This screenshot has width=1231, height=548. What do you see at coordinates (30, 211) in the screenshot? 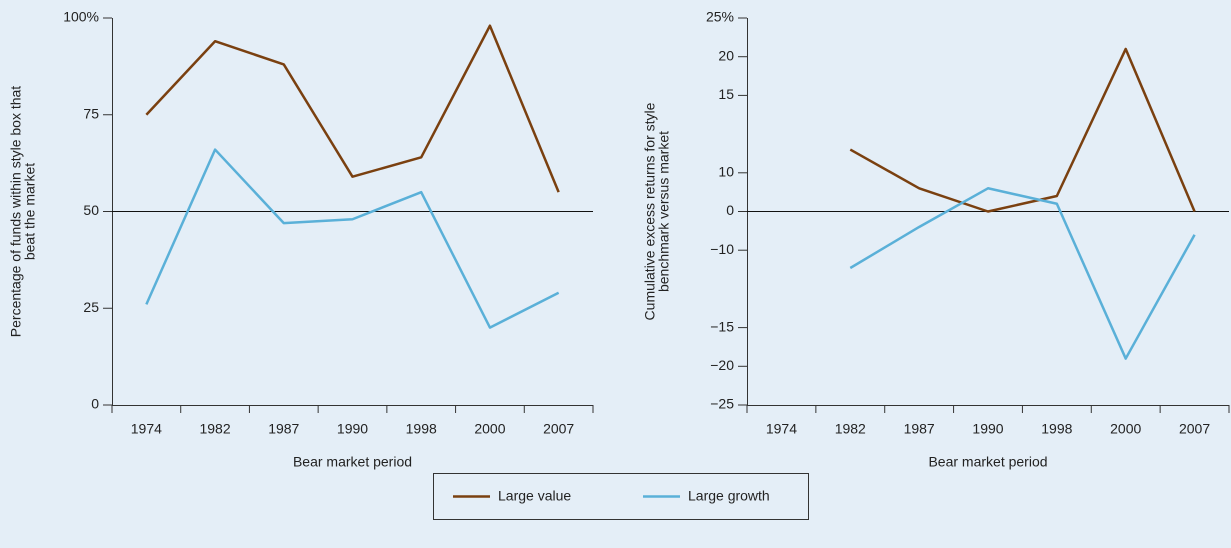
I see `y-axis-title: beat the market` at bounding box center [30, 211].